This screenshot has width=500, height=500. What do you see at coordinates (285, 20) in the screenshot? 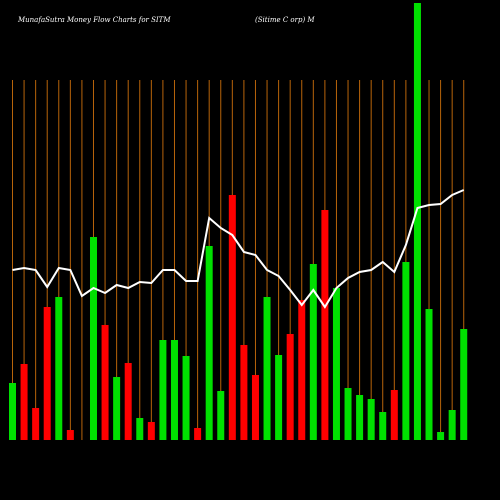
I see `chart-subtitle: (Sitime C orp) M` at bounding box center [285, 20].